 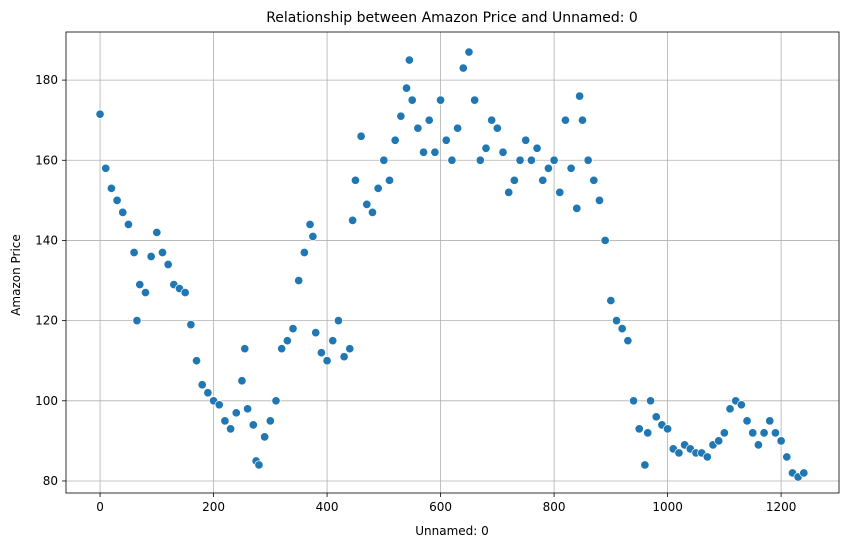 What do you see at coordinates (327, 507) in the screenshot?
I see `x-tick-label: 400` at bounding box center [327, 507].